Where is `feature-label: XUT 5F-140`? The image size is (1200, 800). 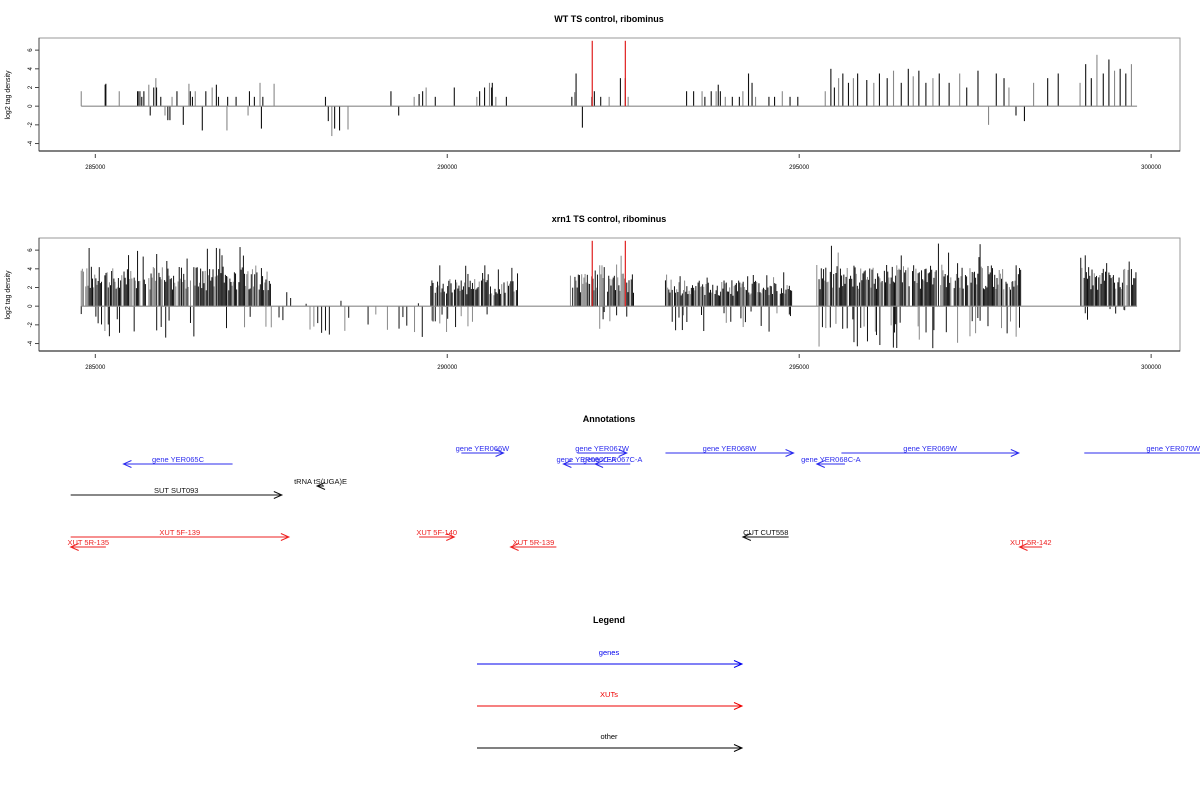
feature-label: XUT 5F-140 is located at coordinates (436, 532).